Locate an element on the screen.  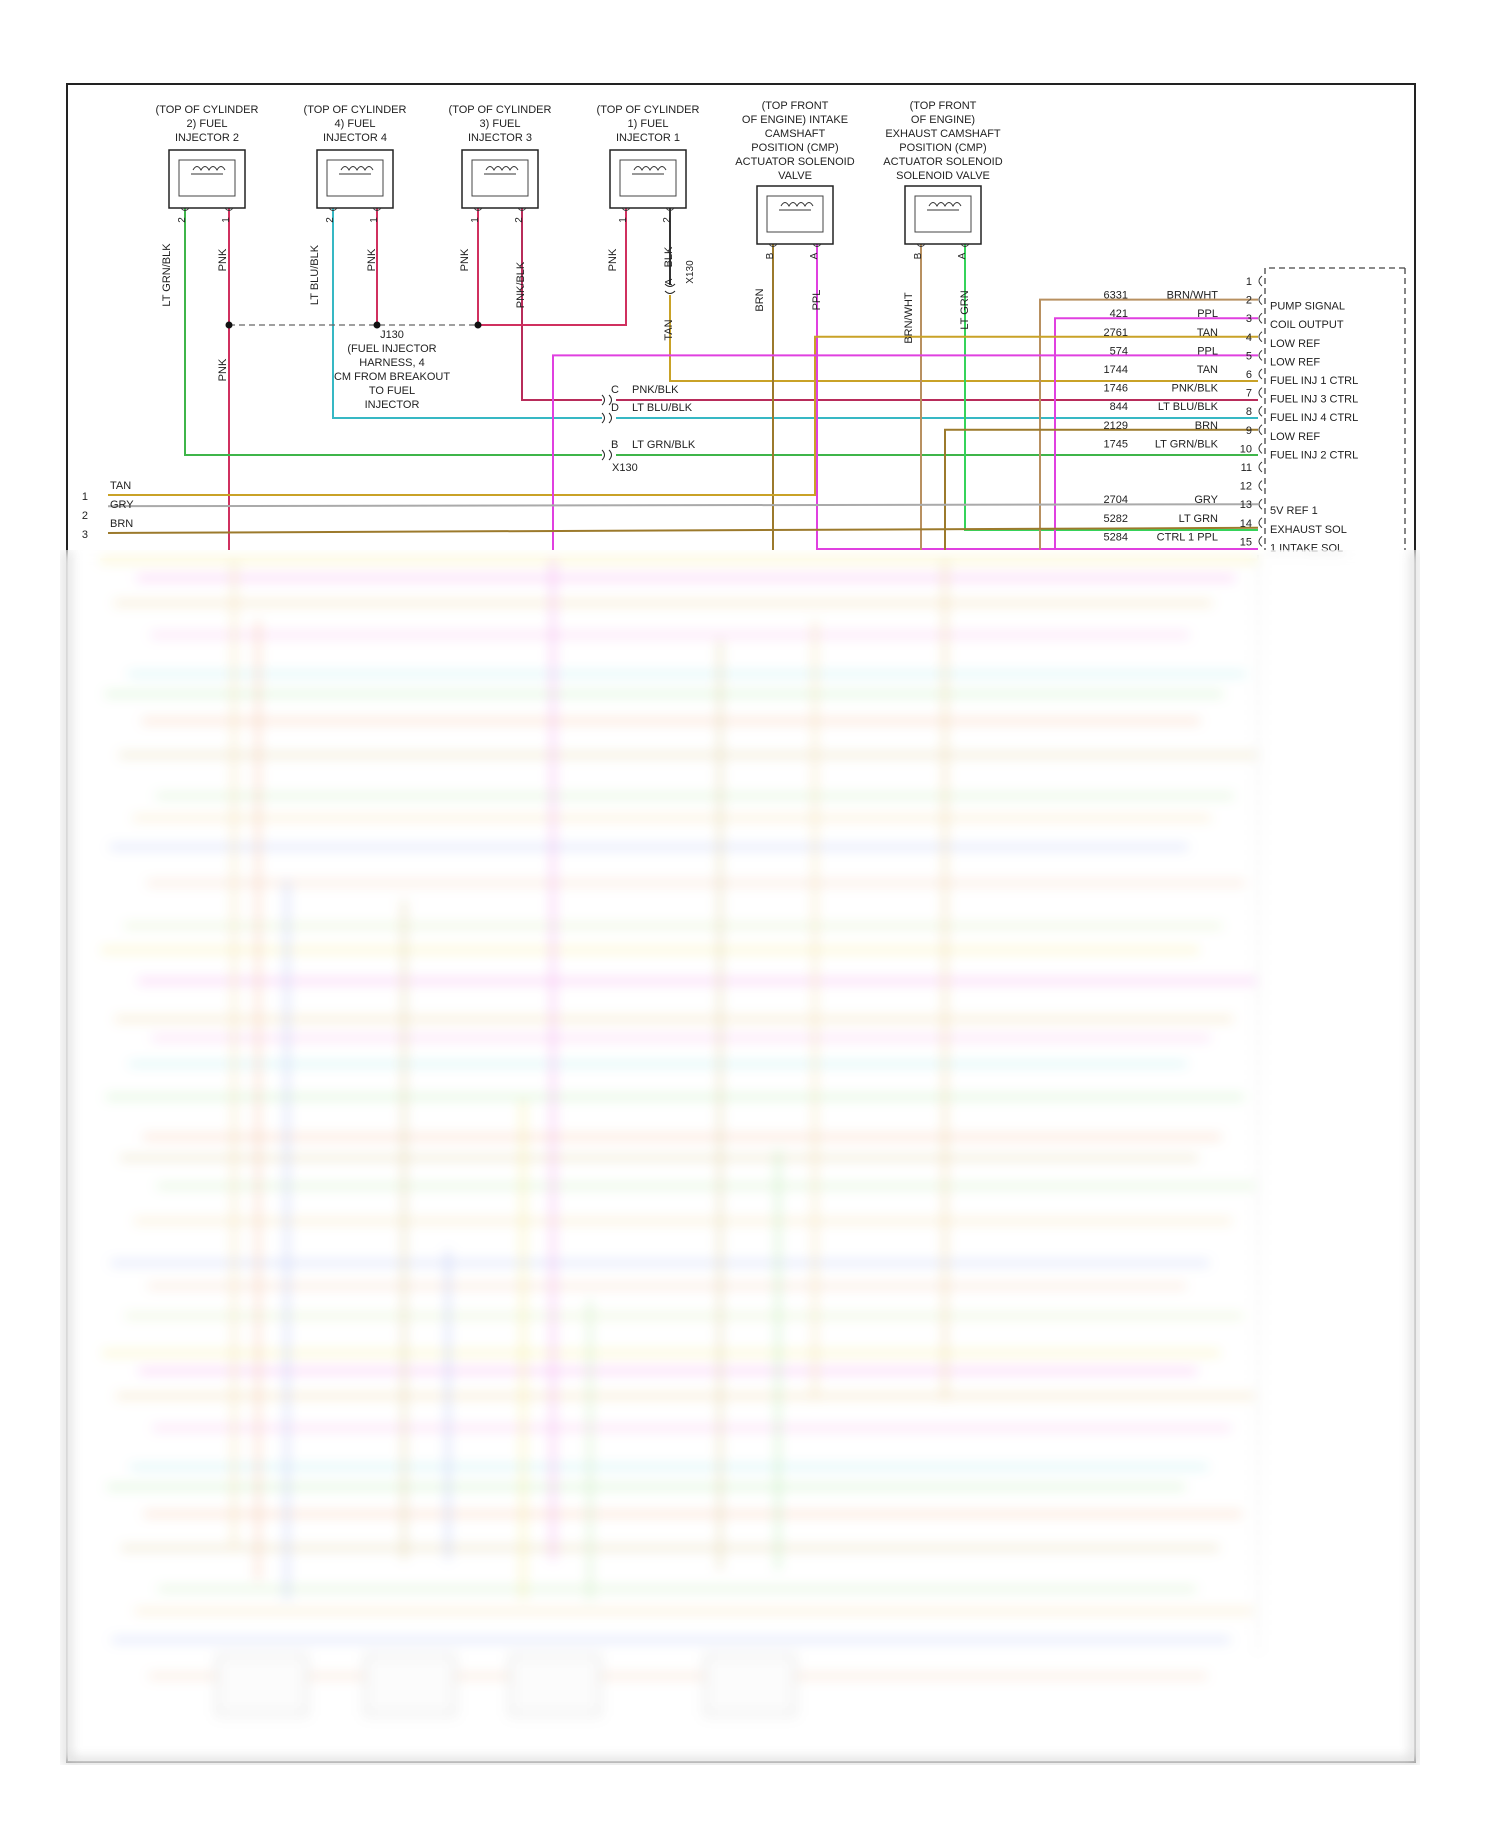
inline-pin-color: LT BLU/BLK is located at coordinates (662, 408).